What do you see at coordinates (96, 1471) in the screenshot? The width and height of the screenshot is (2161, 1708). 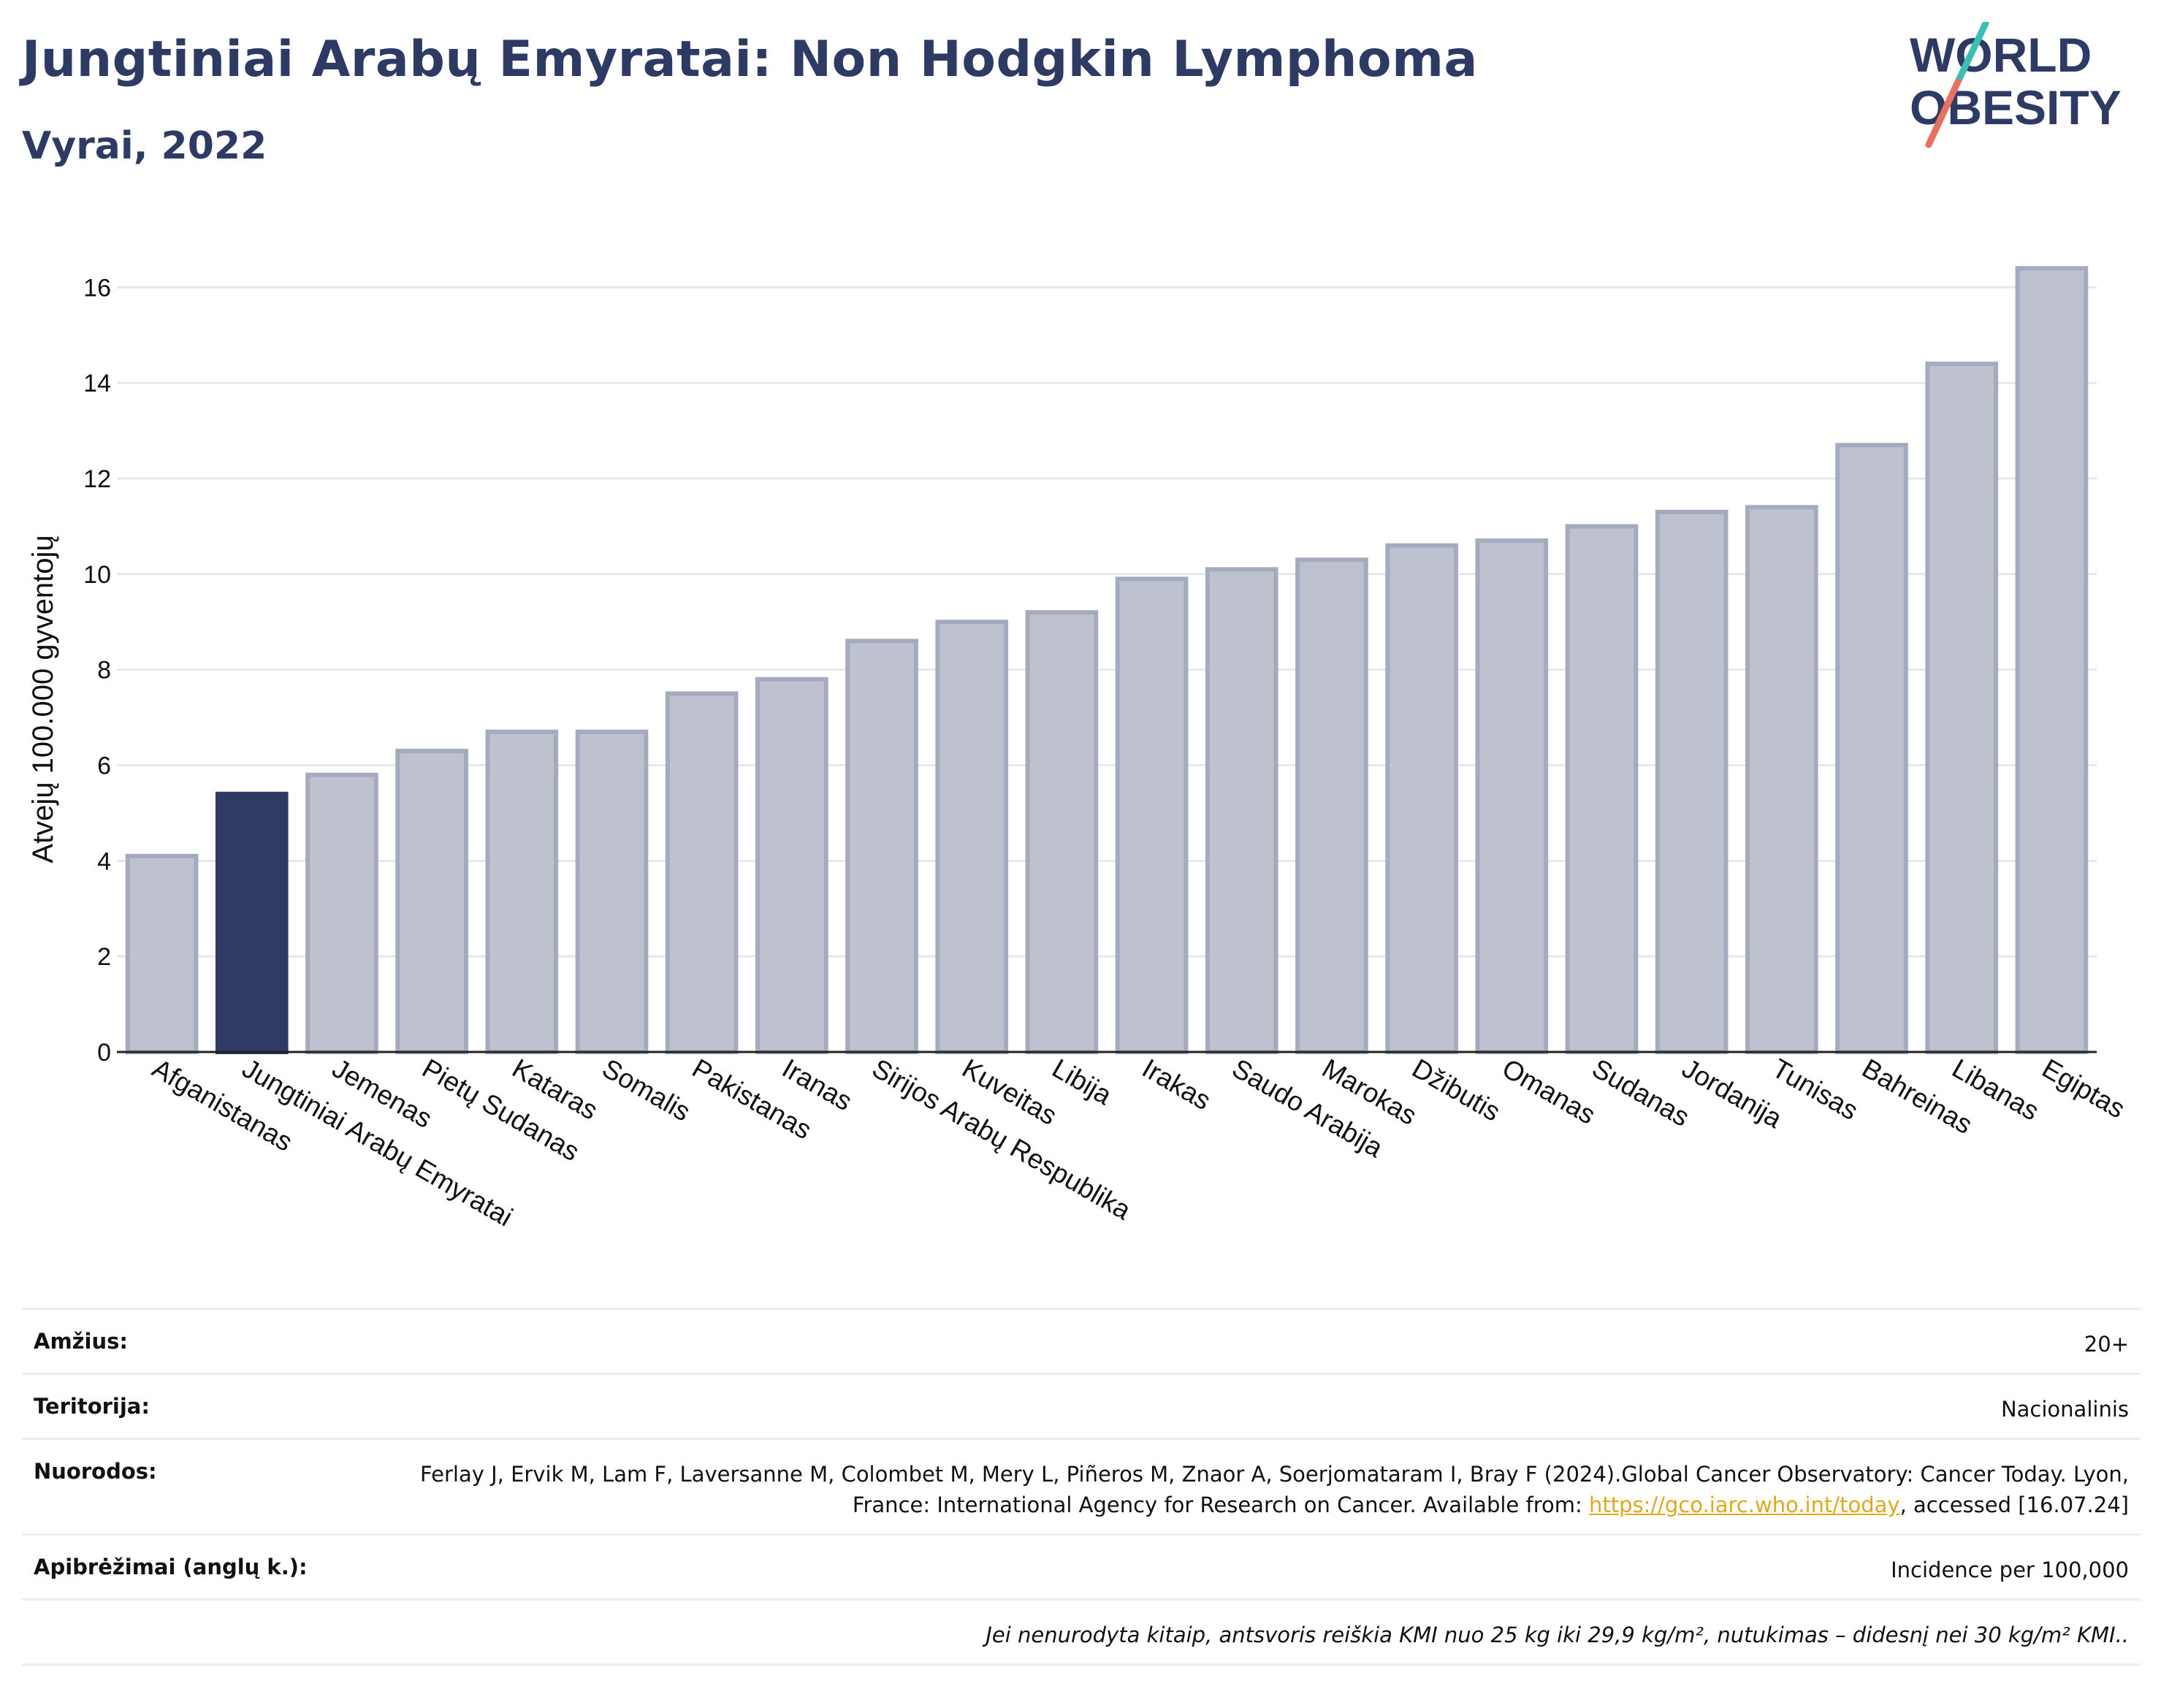 I see `references-label: Nuorodos:` at bounding box center [96, 1471].